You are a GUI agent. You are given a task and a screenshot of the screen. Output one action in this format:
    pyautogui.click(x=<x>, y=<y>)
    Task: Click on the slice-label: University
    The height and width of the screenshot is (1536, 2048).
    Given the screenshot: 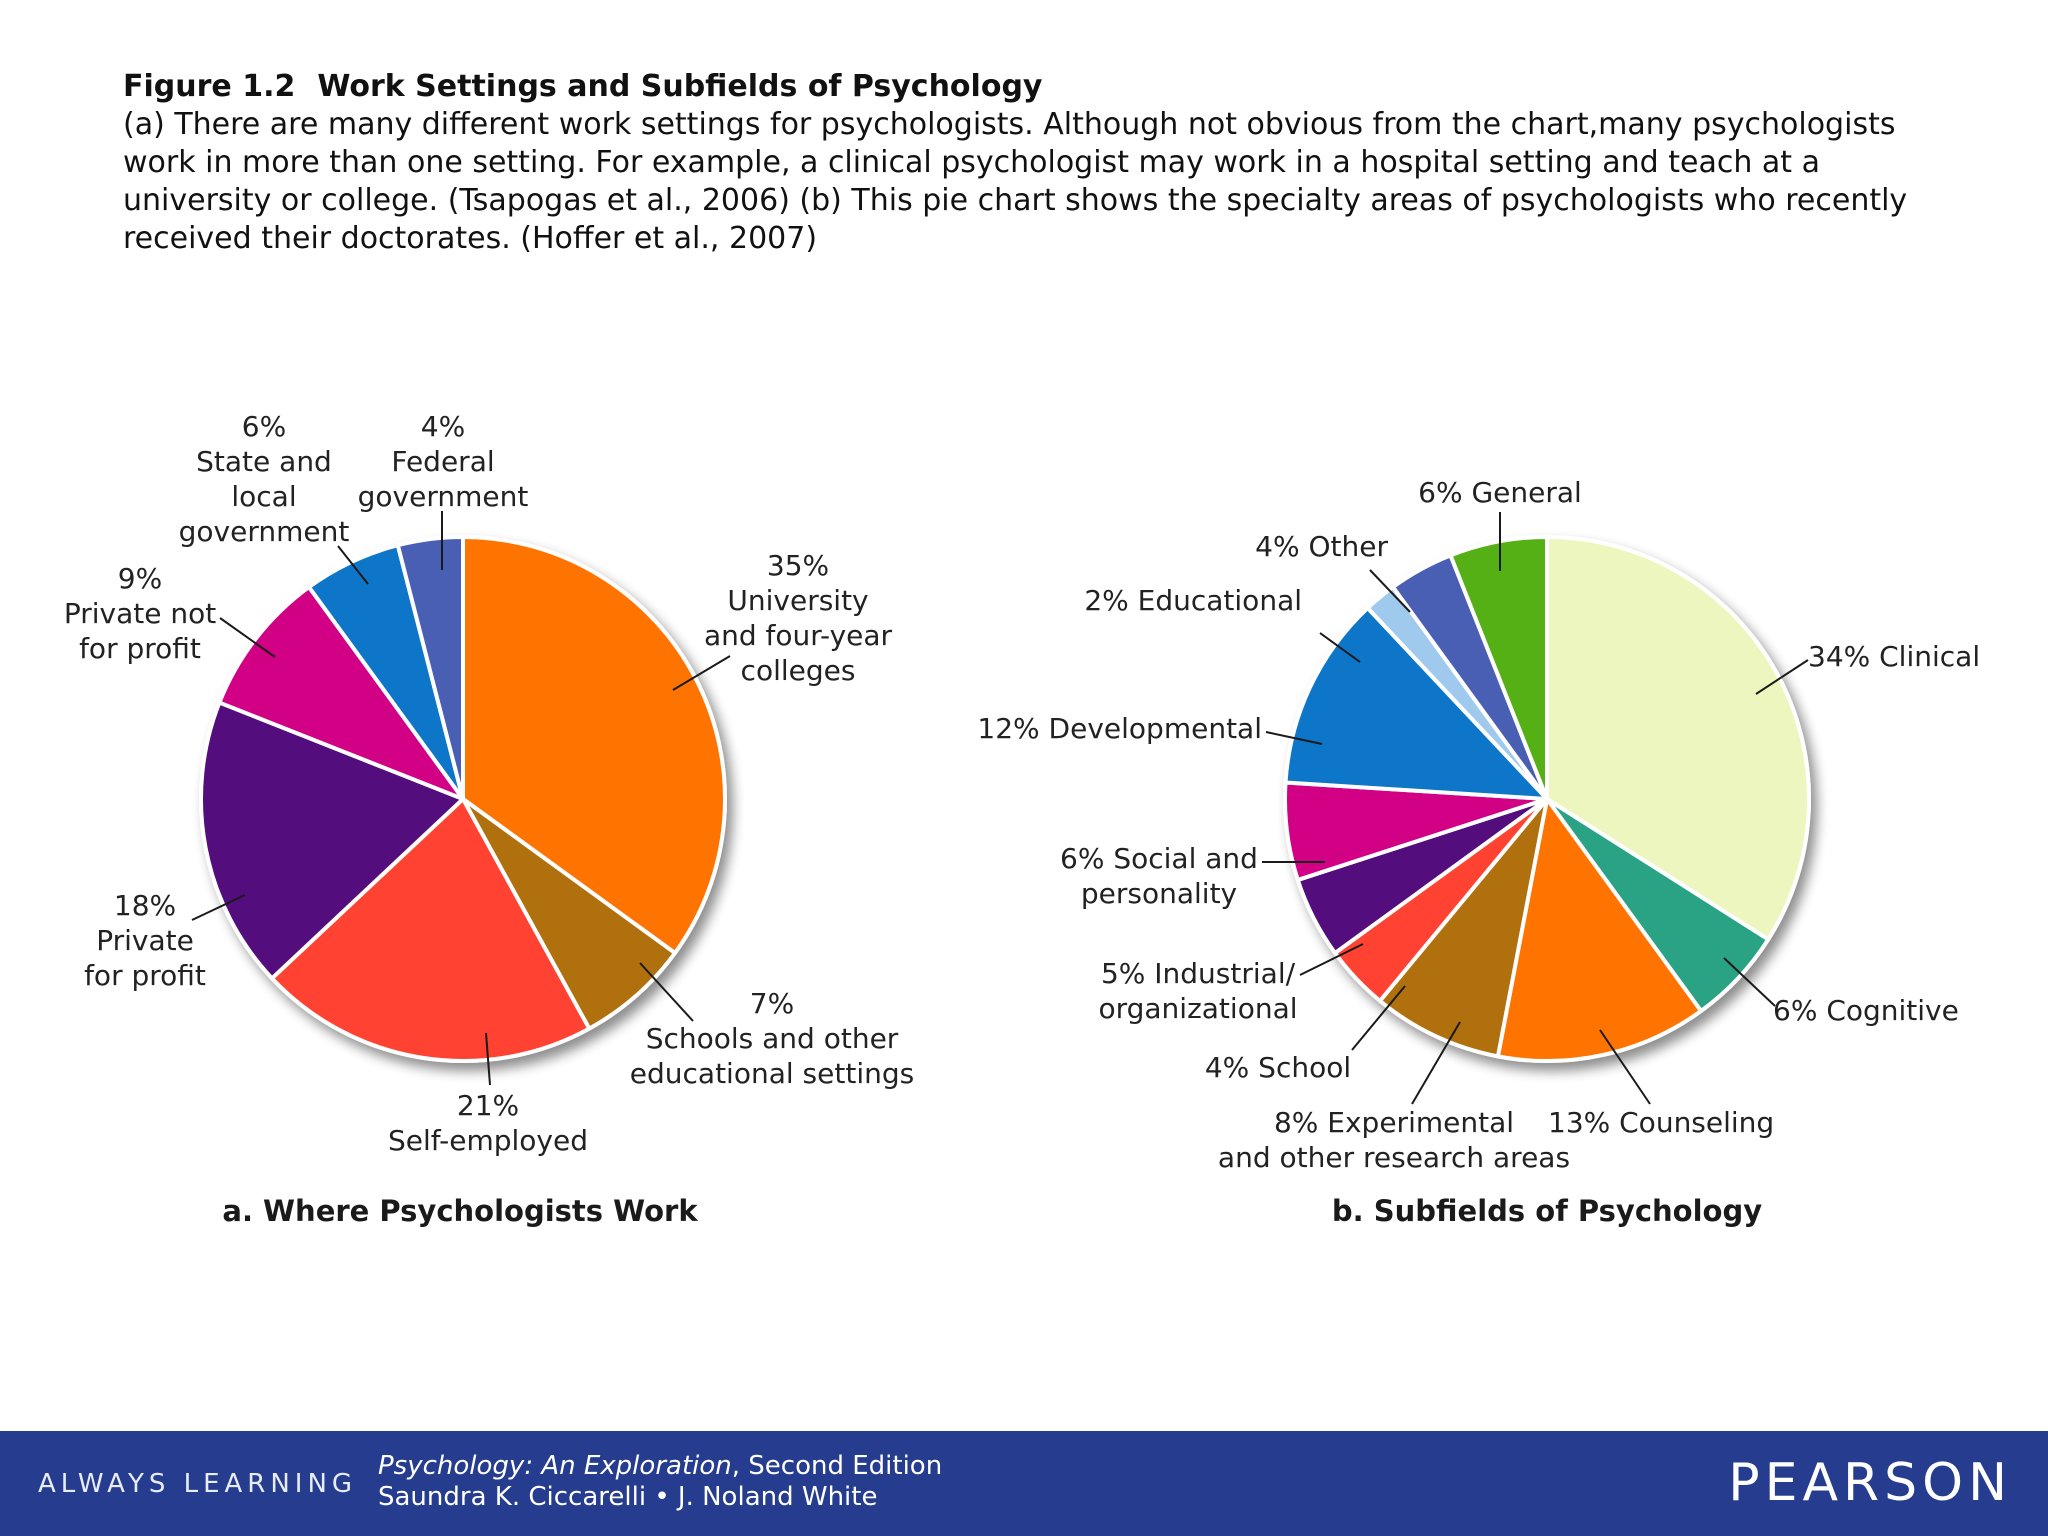 What is the action you would take?
    pyautogui.click(x=797, y=600)
    